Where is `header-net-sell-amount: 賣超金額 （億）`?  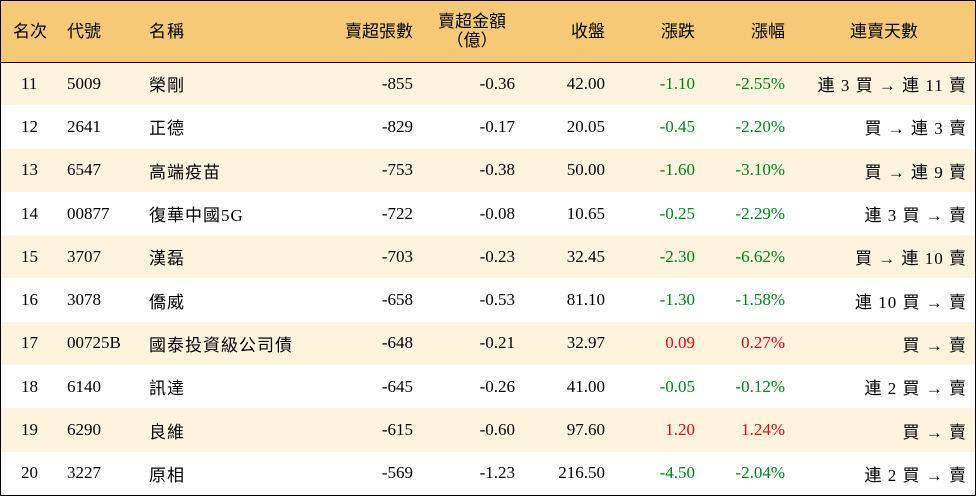 header-net-sell-amount: 賣超金額 （億） is located at coordinates (472, 32).